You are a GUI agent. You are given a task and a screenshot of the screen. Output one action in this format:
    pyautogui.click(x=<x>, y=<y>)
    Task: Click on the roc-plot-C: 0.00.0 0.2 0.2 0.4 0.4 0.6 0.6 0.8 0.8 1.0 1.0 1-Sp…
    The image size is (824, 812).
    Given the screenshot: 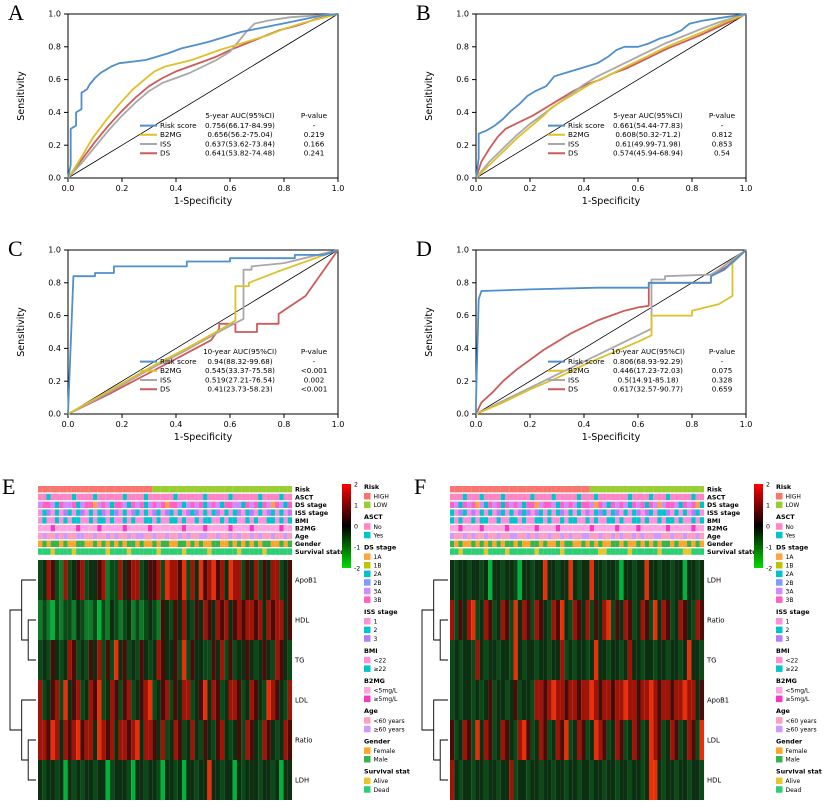 What is the action you would take?
    pyautogui.click(x=180, y=344)
    